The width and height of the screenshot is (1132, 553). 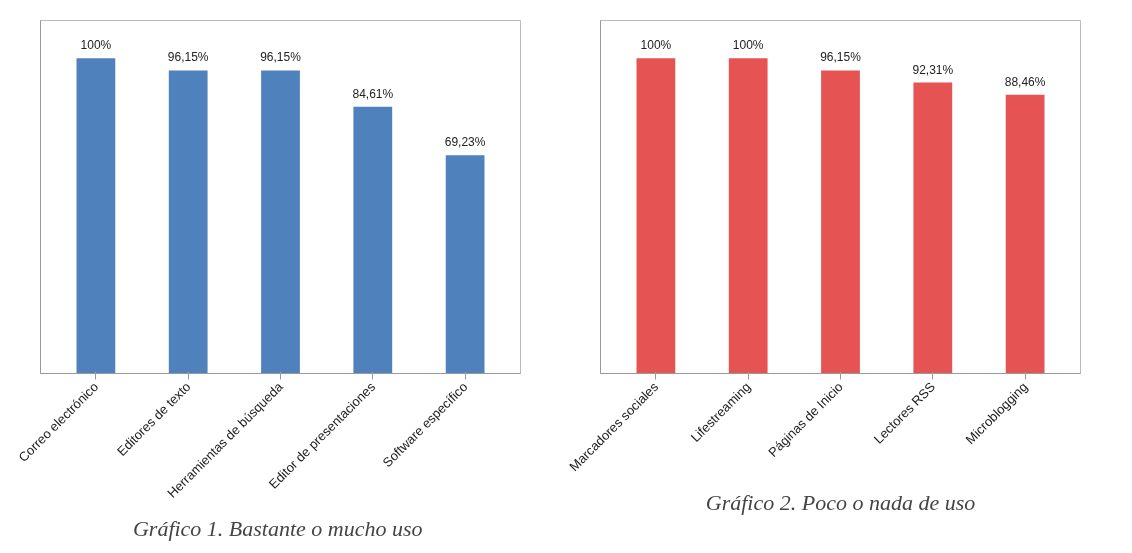 What do you see at coordinates (277, 528) in the screenshot?
I see `text: Gráfico 1. Bastante o mucho uso` at bounding box center [277, 528].